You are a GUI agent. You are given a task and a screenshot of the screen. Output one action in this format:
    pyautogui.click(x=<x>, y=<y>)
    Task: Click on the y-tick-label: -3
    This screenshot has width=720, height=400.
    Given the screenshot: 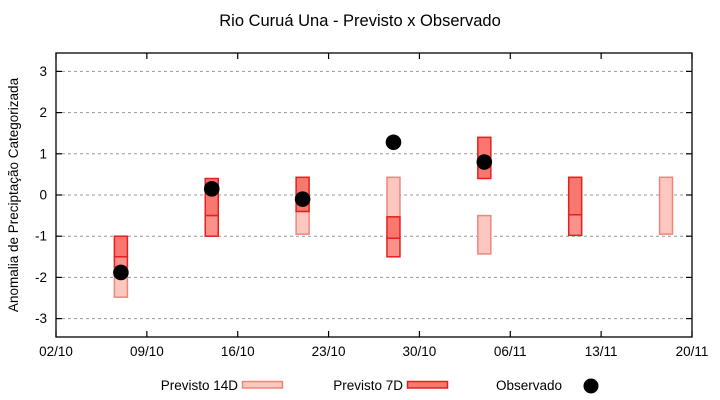 What is the action you would take?
    pyautogui.click(x=41, y=318)
    